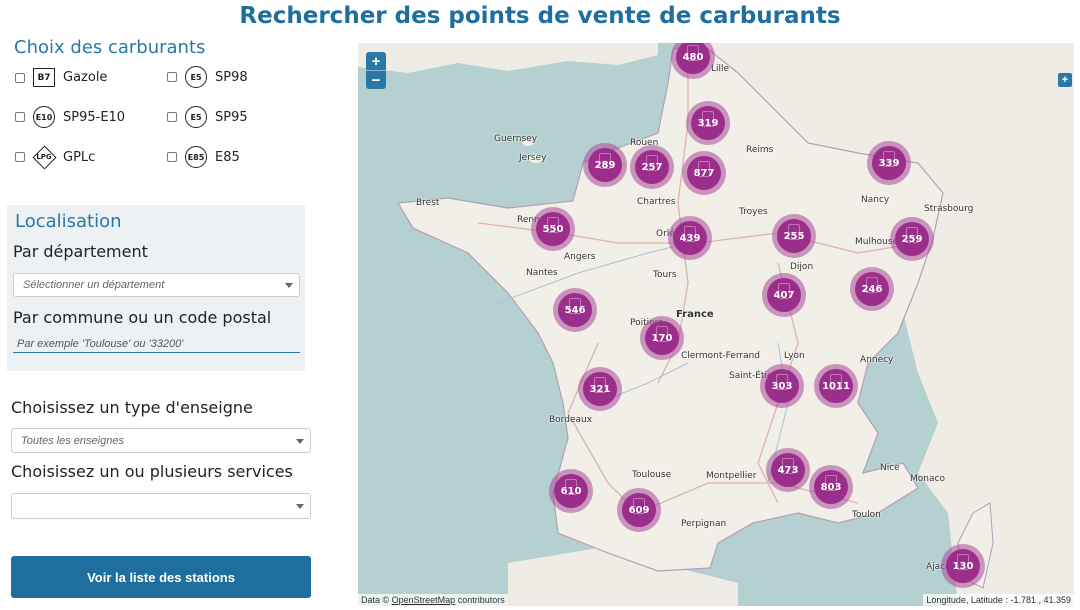  I want to click on city-label: Reims, so click(760, 150).